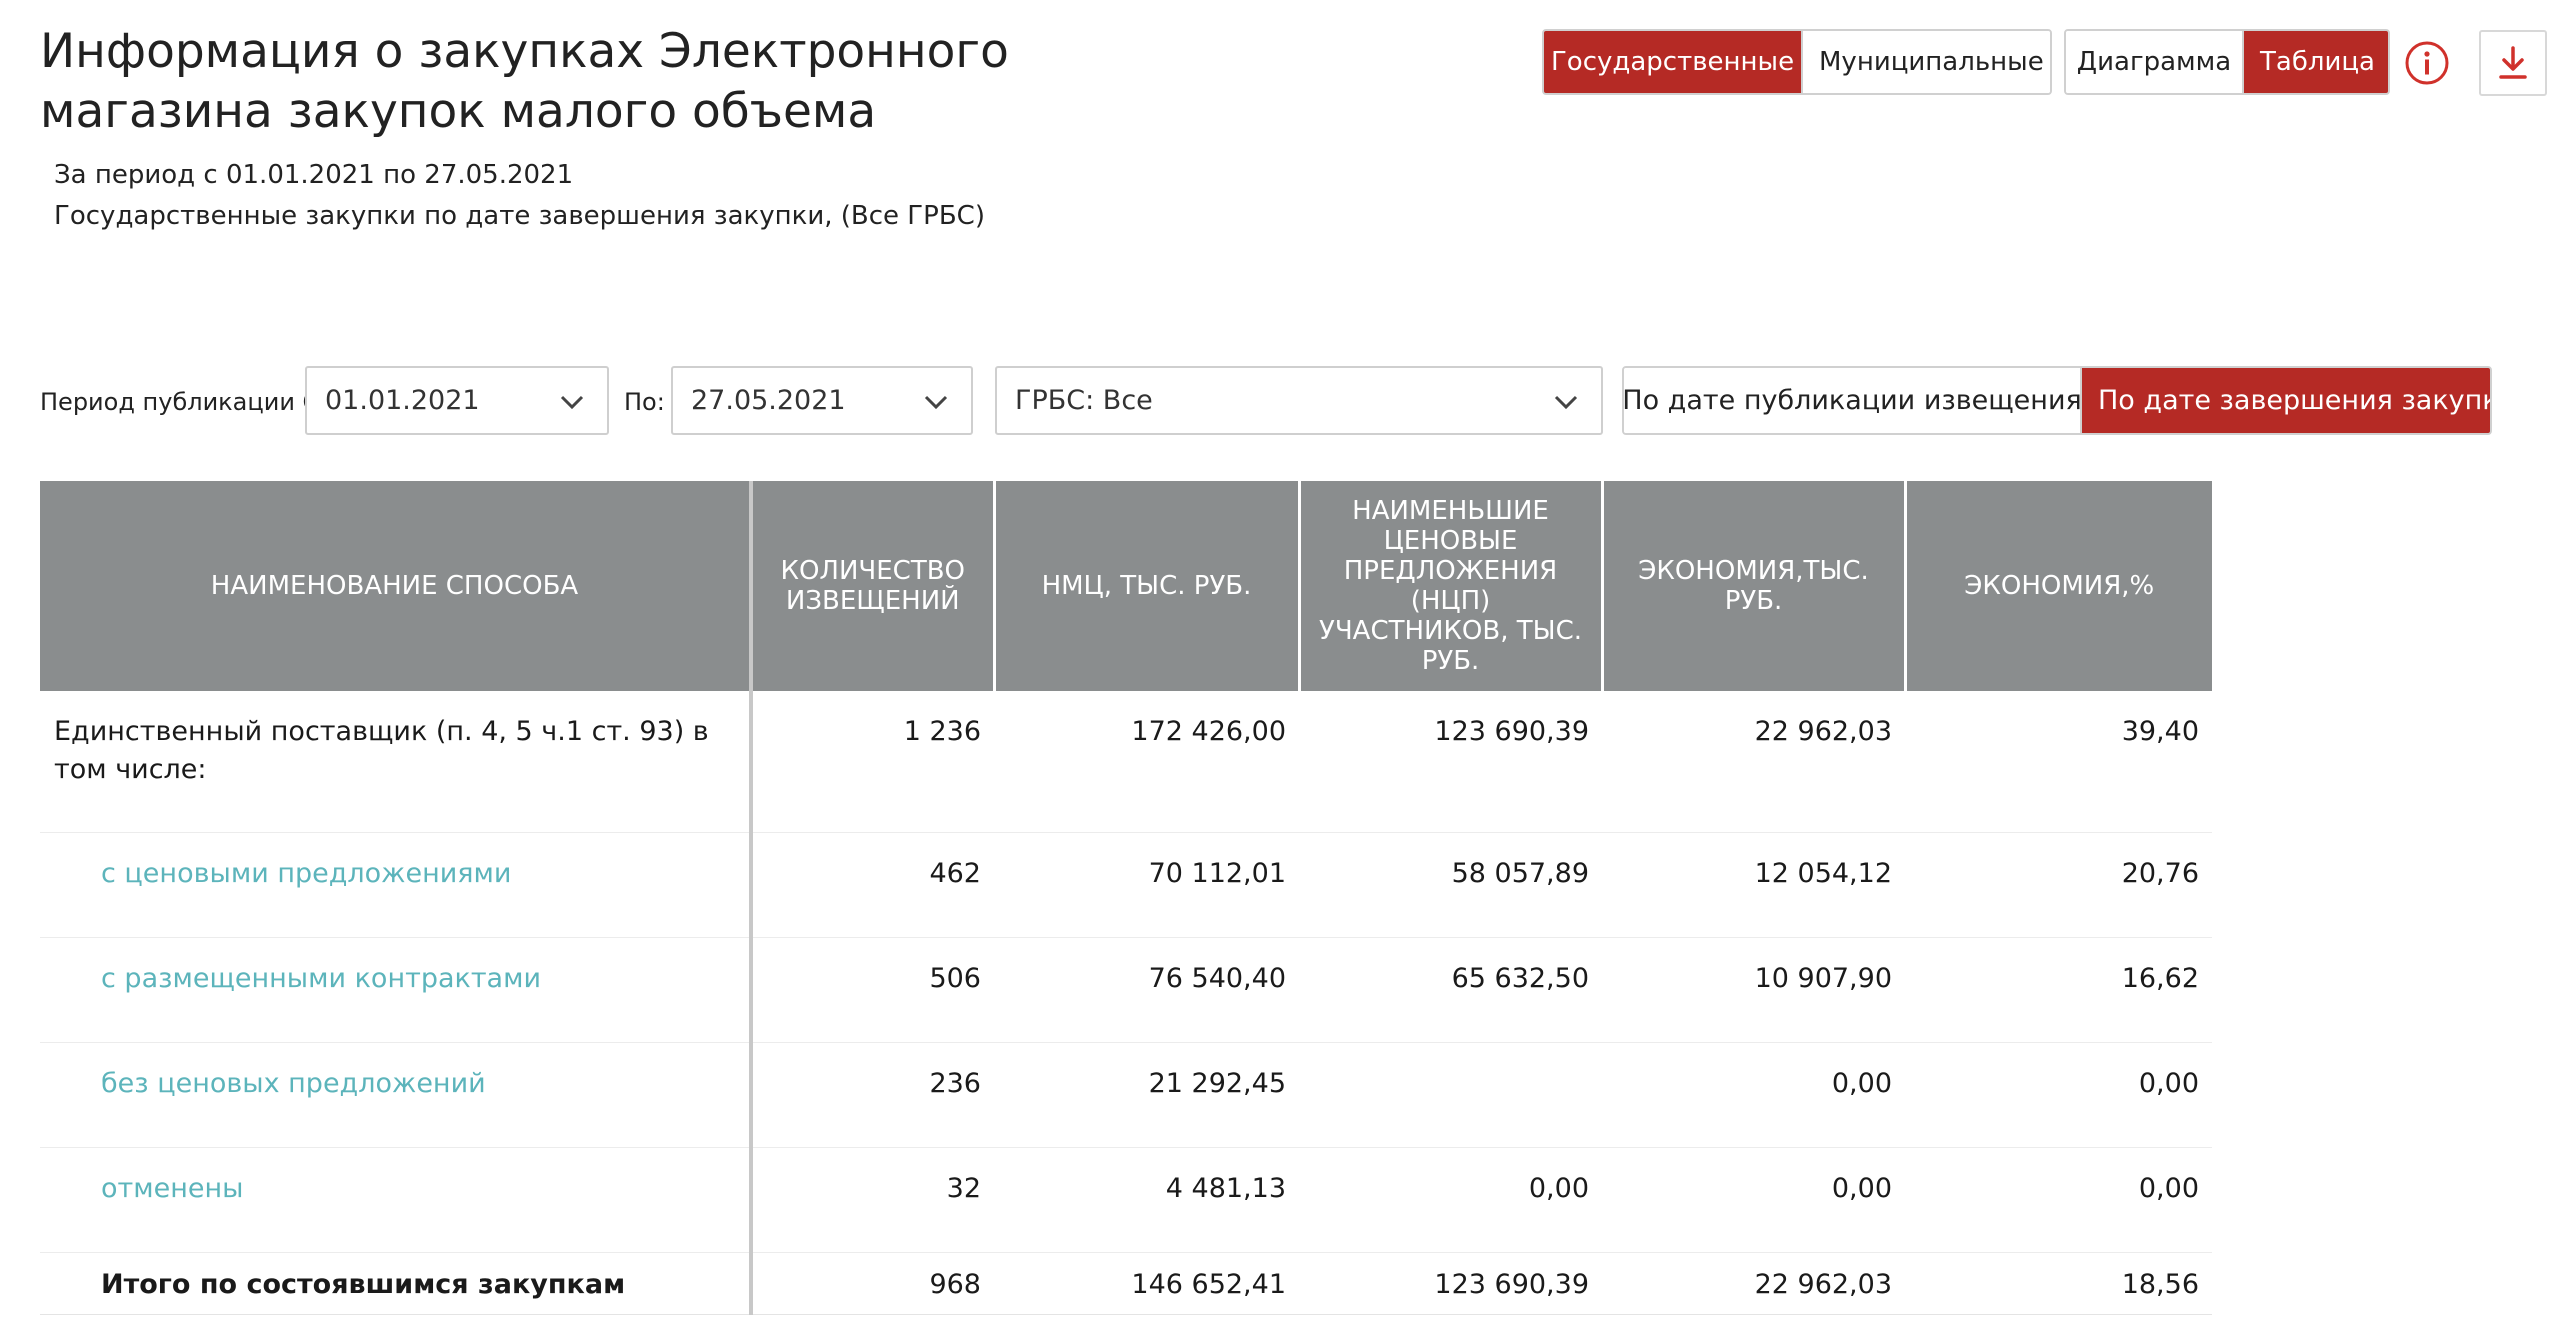 The image size is (2560, 1328). I want to click on row-economy-pct: 20,76, so click(2058, 885).